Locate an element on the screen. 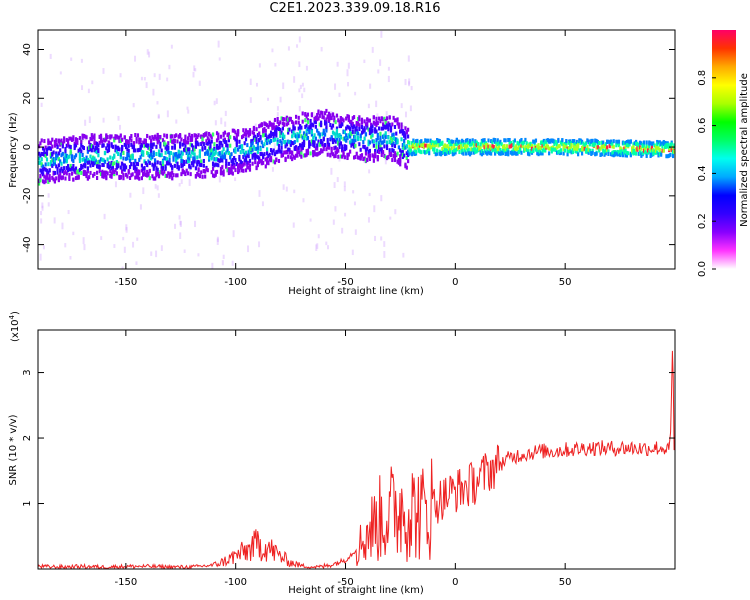  x-tick-label: -50 is located at coordinates (345, 282).